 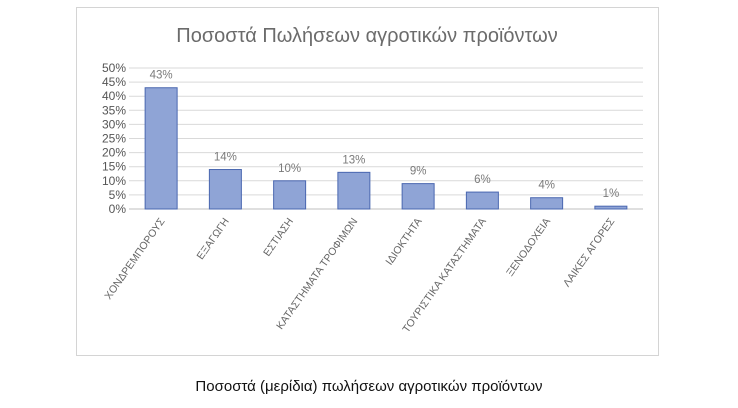 I want to click on y-tick-label: 10%, so click(x=114, y=181).